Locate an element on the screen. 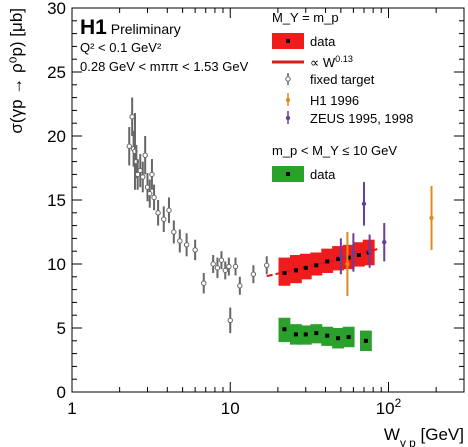 The height and width of the screenshot is (447, 468). y-tick-label: 5 is located at coordinates (61, 328).